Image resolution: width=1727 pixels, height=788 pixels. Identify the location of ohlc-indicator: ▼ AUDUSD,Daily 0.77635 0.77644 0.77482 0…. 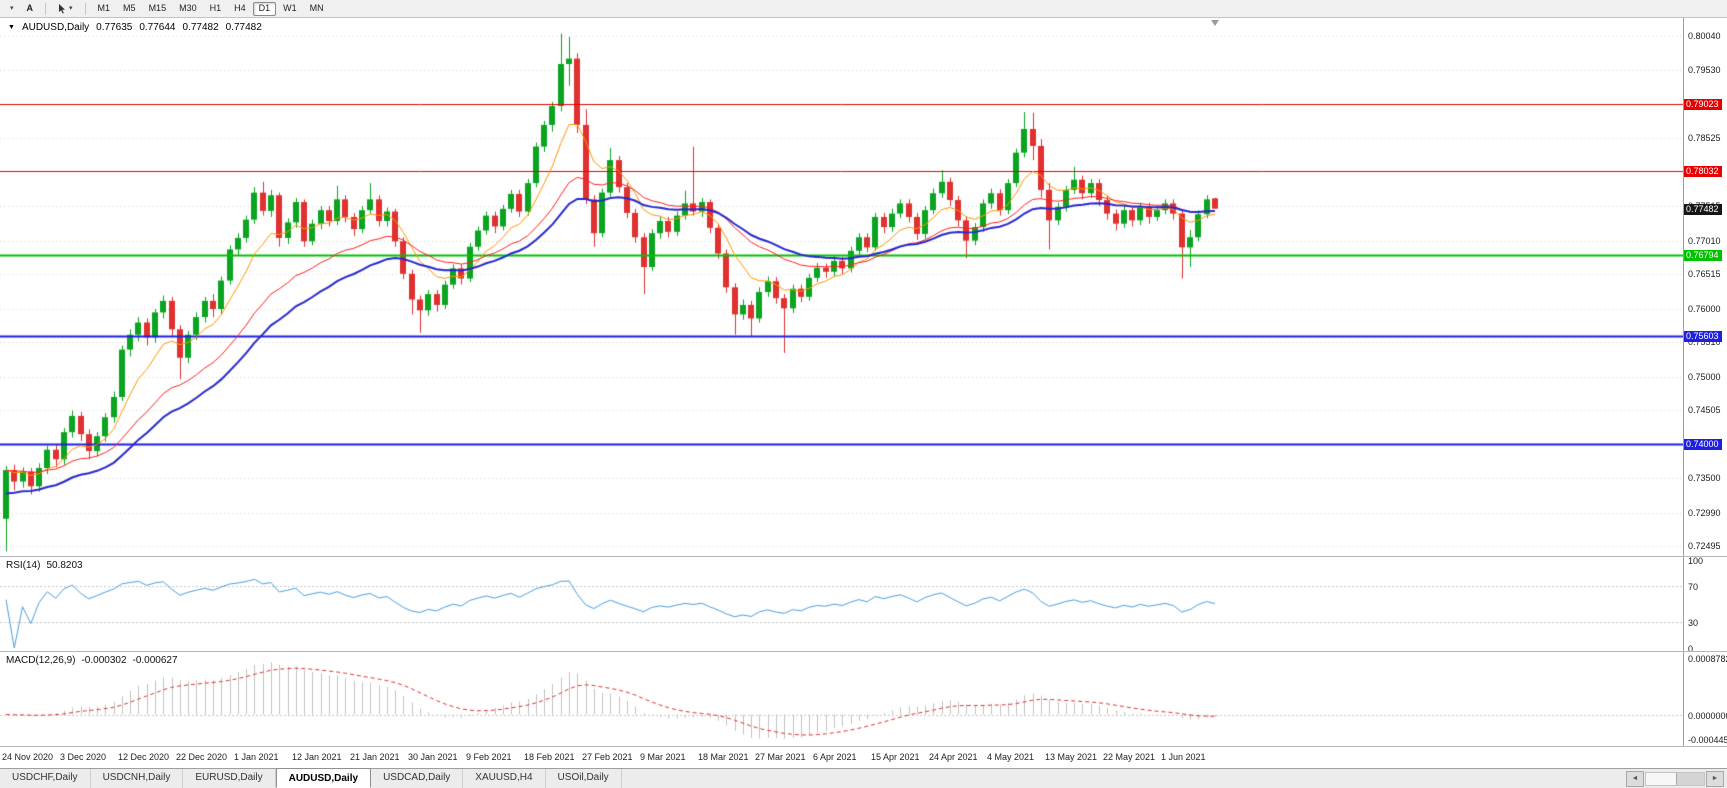
(135, 27).